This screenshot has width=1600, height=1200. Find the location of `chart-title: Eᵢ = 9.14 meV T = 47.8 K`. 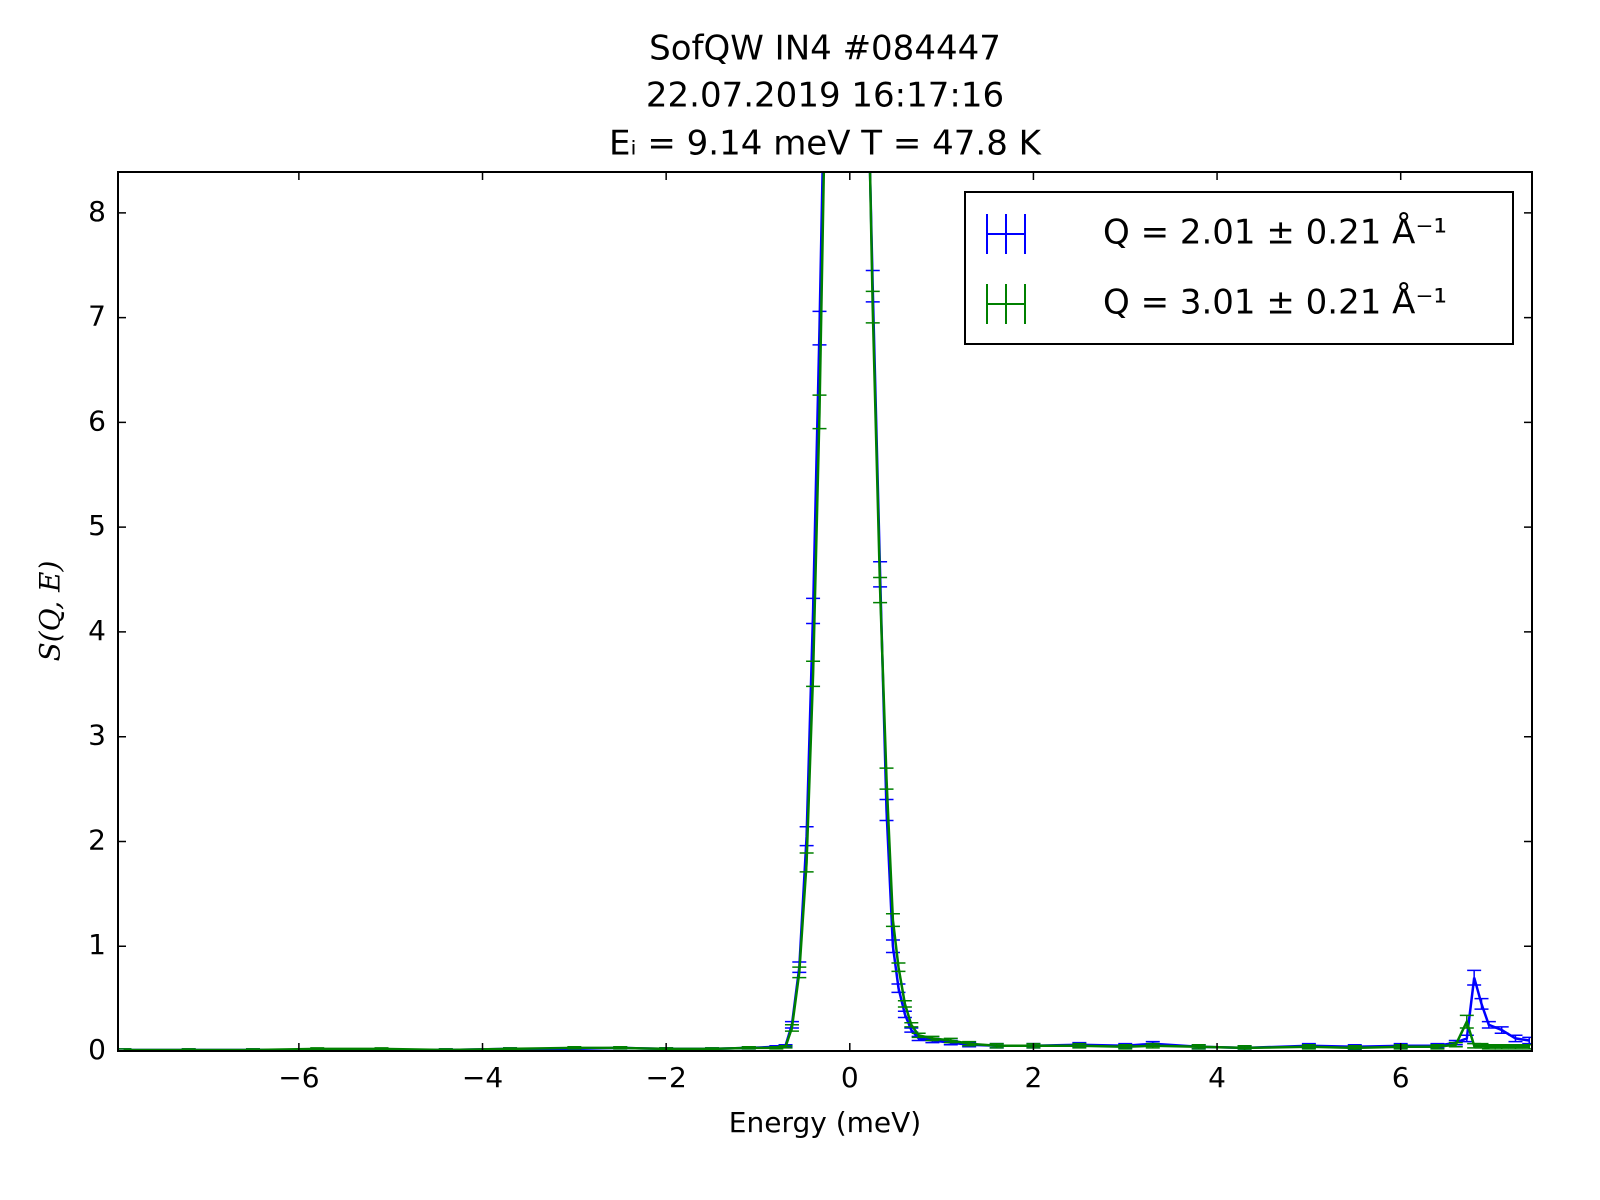

chart-title: Eᵢ = 9.14 meV T = 47.8 K is located at coordinates (826, 144).